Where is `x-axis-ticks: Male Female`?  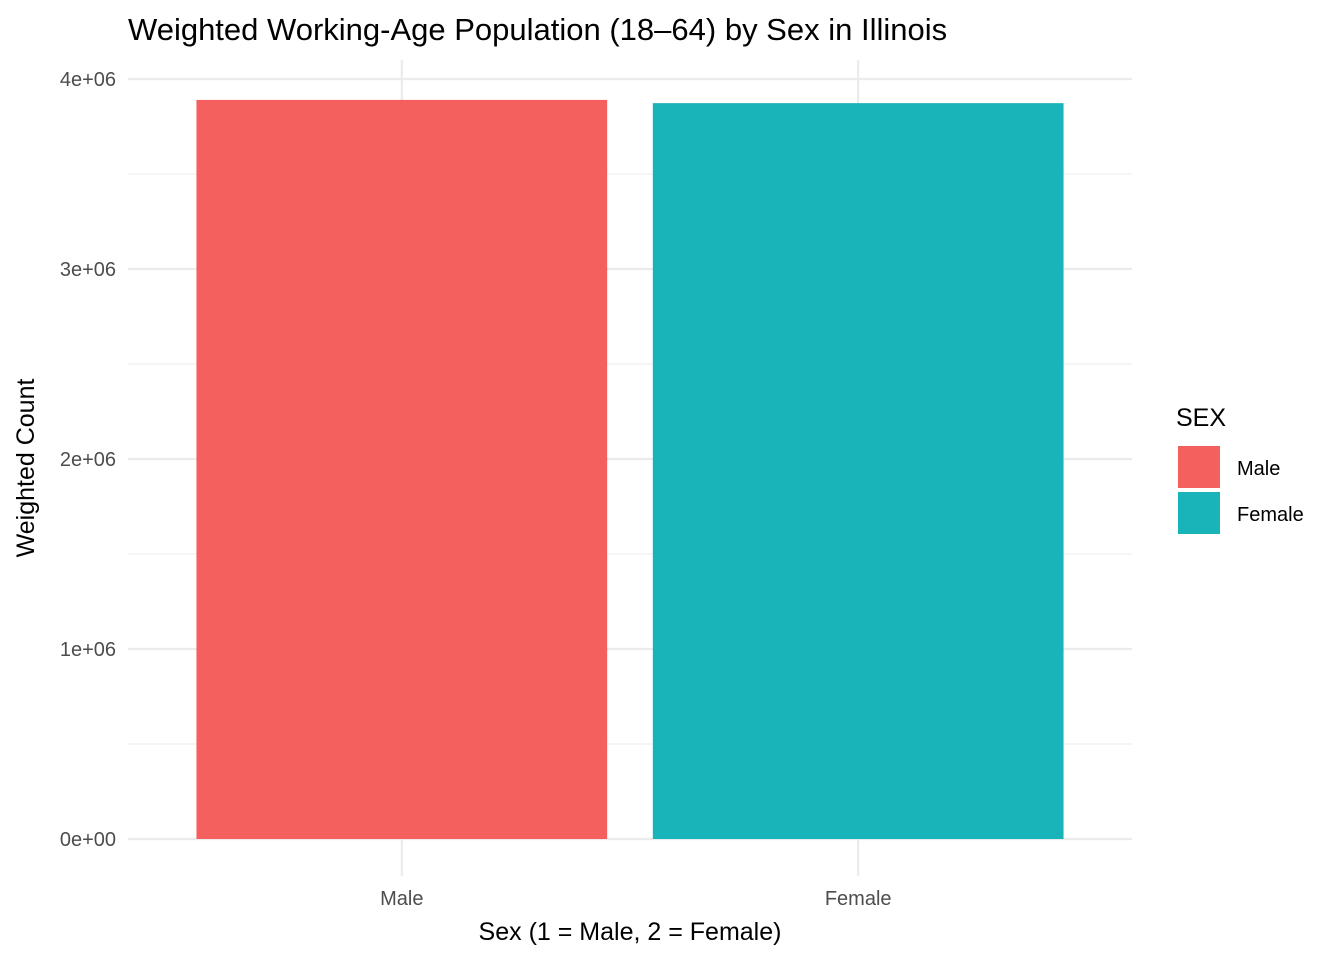
x-axis-ticks: Male Female is located at coordinates (635, 899).